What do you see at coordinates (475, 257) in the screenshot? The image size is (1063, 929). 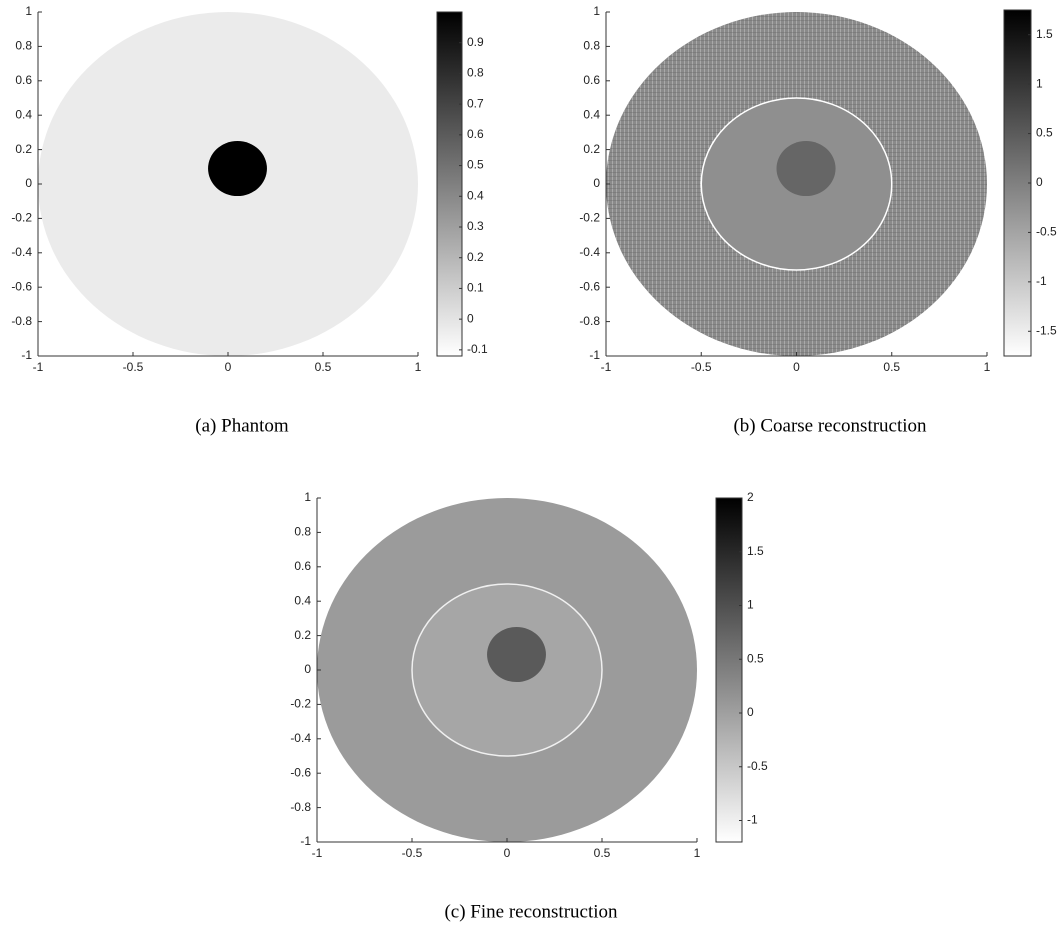 I see `colorbar-tick-label: 0.2` at bounding box center [475, 257].